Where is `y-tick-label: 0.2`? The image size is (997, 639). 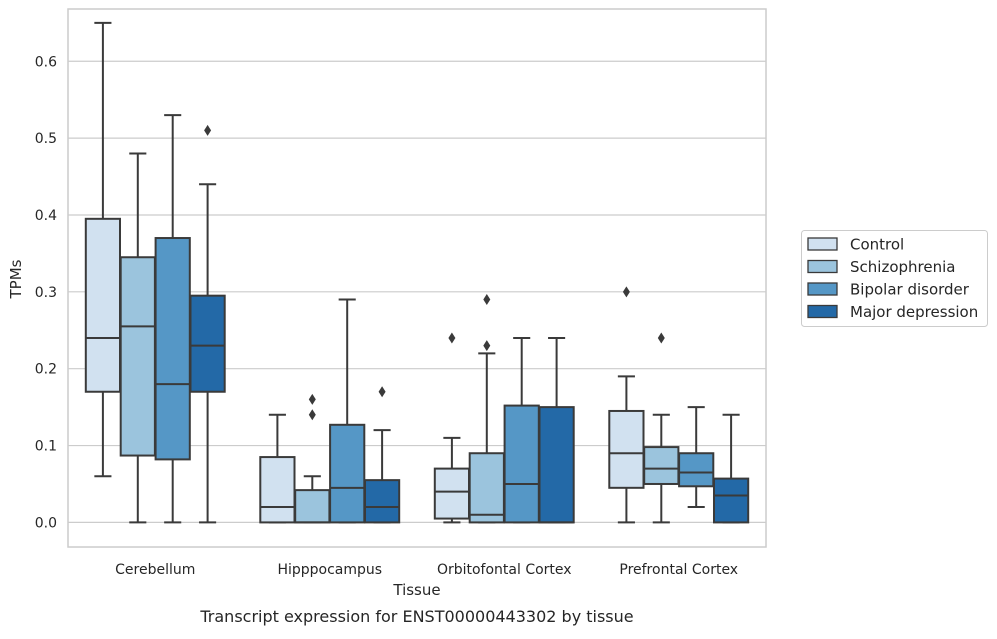 y-tick-label: 0.2 is located at coordinates (46, 370).